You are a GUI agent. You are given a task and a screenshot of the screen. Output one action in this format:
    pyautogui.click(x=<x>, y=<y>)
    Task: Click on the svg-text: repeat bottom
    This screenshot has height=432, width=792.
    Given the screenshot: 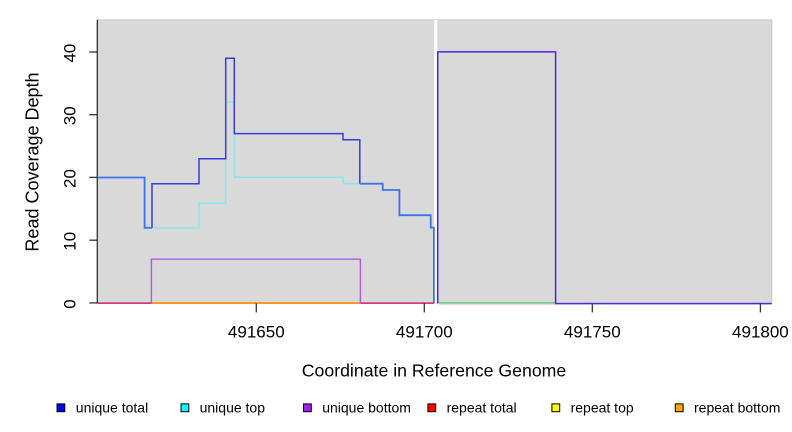 What is the action you would take?
    pyautogui.click(x=737, y=407)
    